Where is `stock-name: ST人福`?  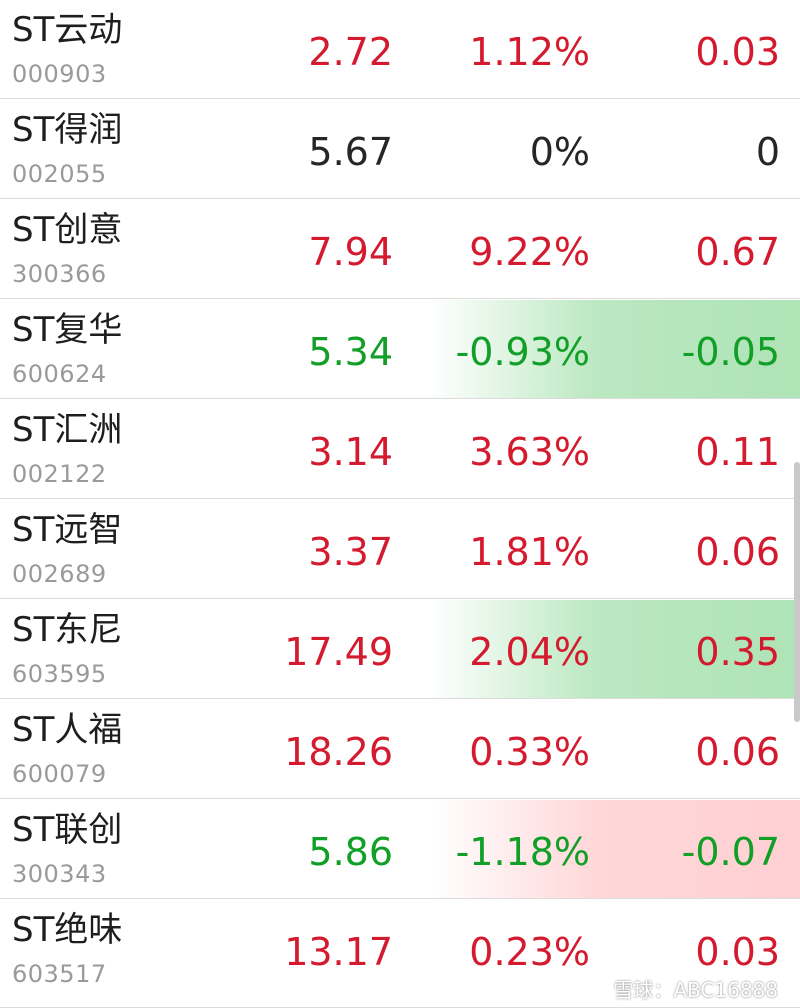
stock-name: ST人福 is located at coordinates (67, 730).